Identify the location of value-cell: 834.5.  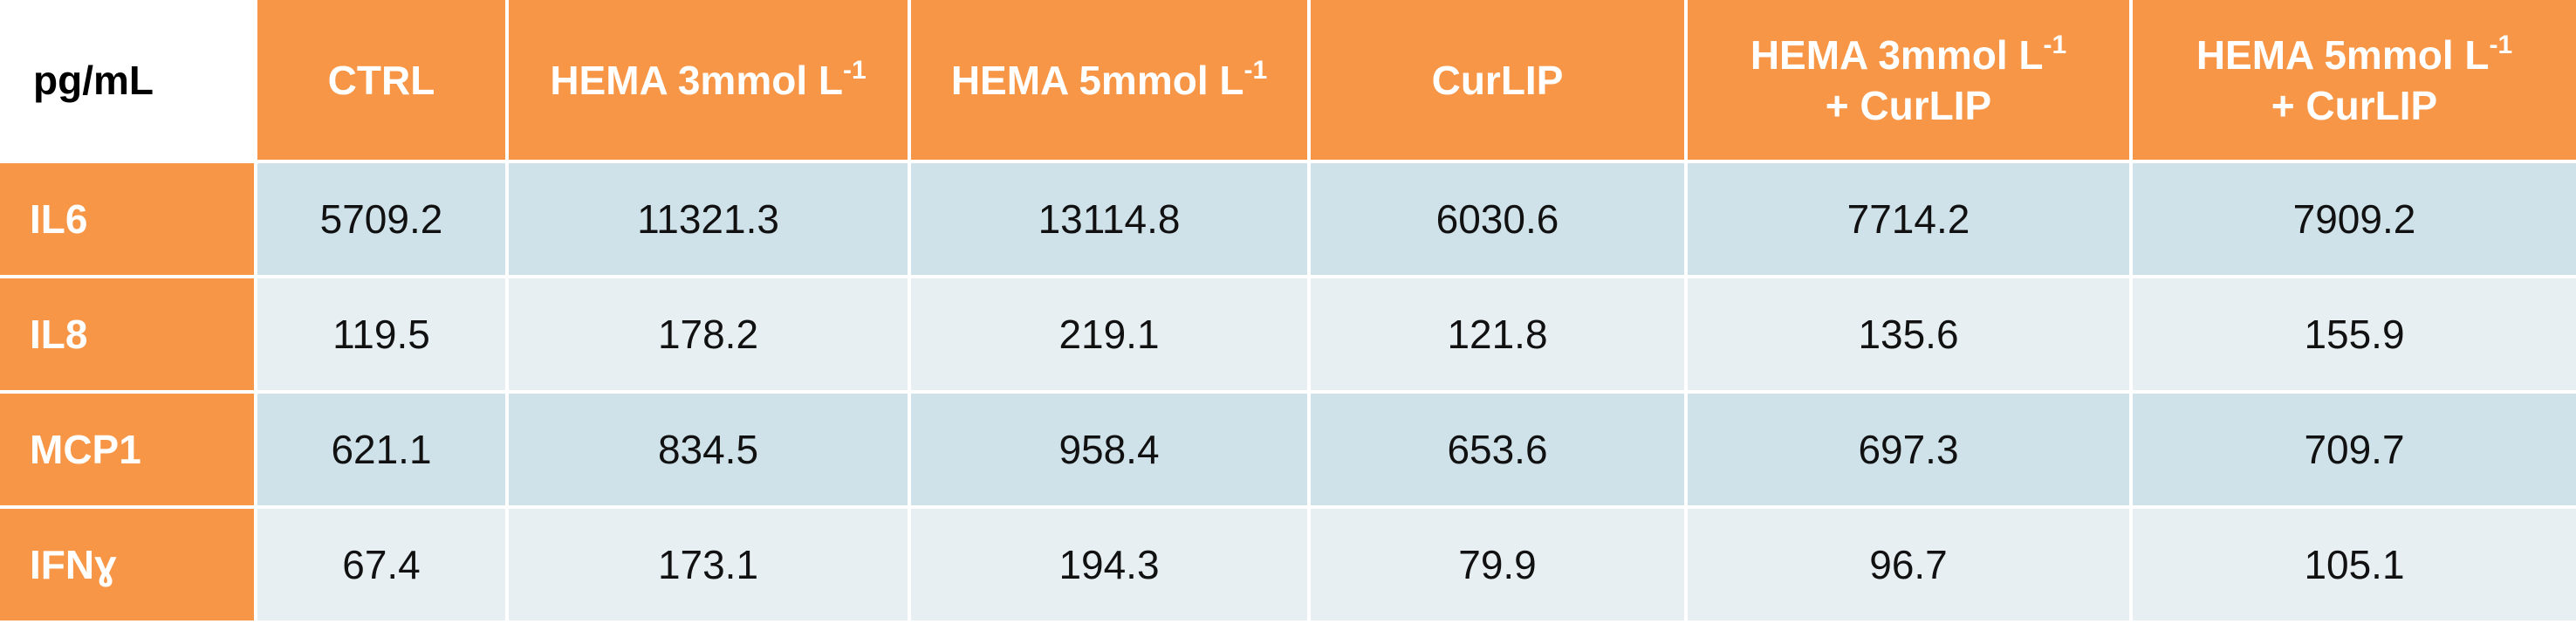
(709, 450).